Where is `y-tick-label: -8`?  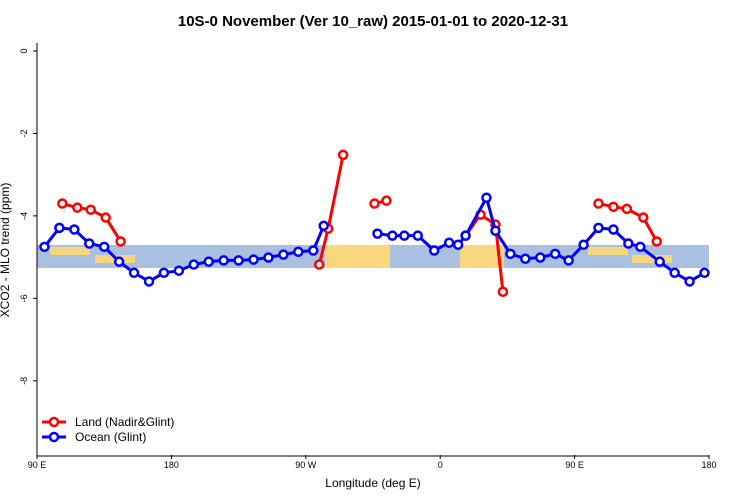
y-tick-label: -8 is located at coordinates (24, 381).